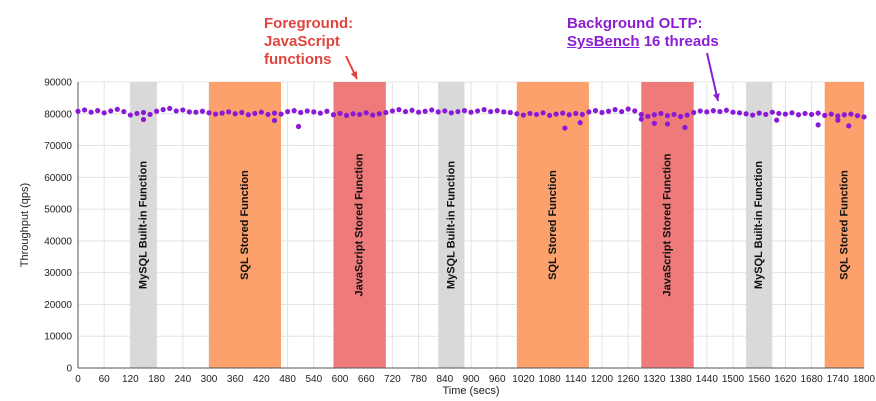 The height and width of the screenshot is (401, 876). Describe the element at coordinates (105, 379) in the screenshot. I see `x-tick-label: 60` at that location.